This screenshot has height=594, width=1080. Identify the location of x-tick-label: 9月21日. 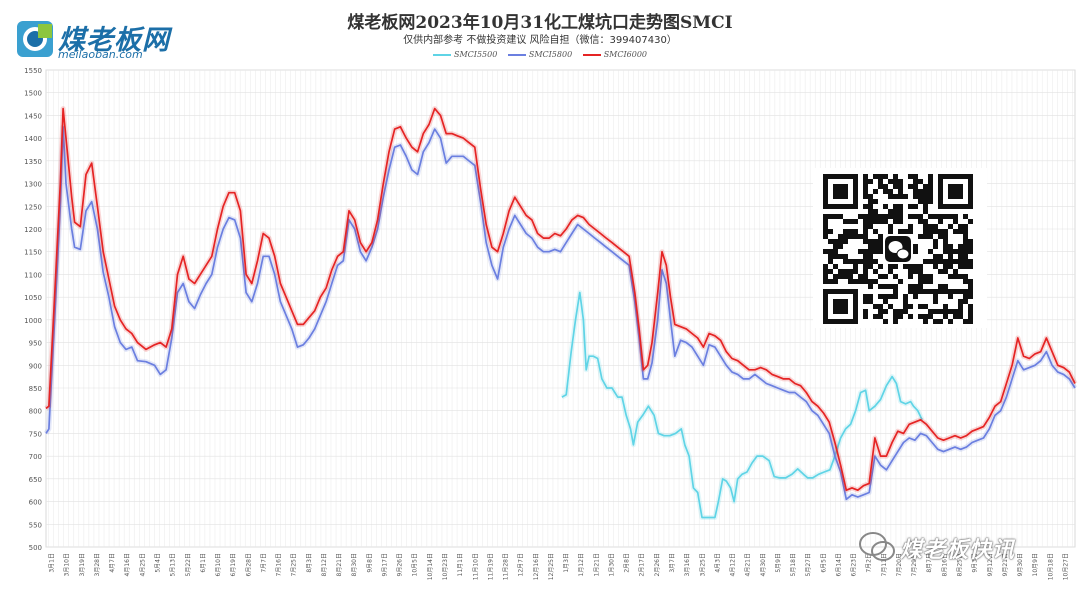
(1005, 564).